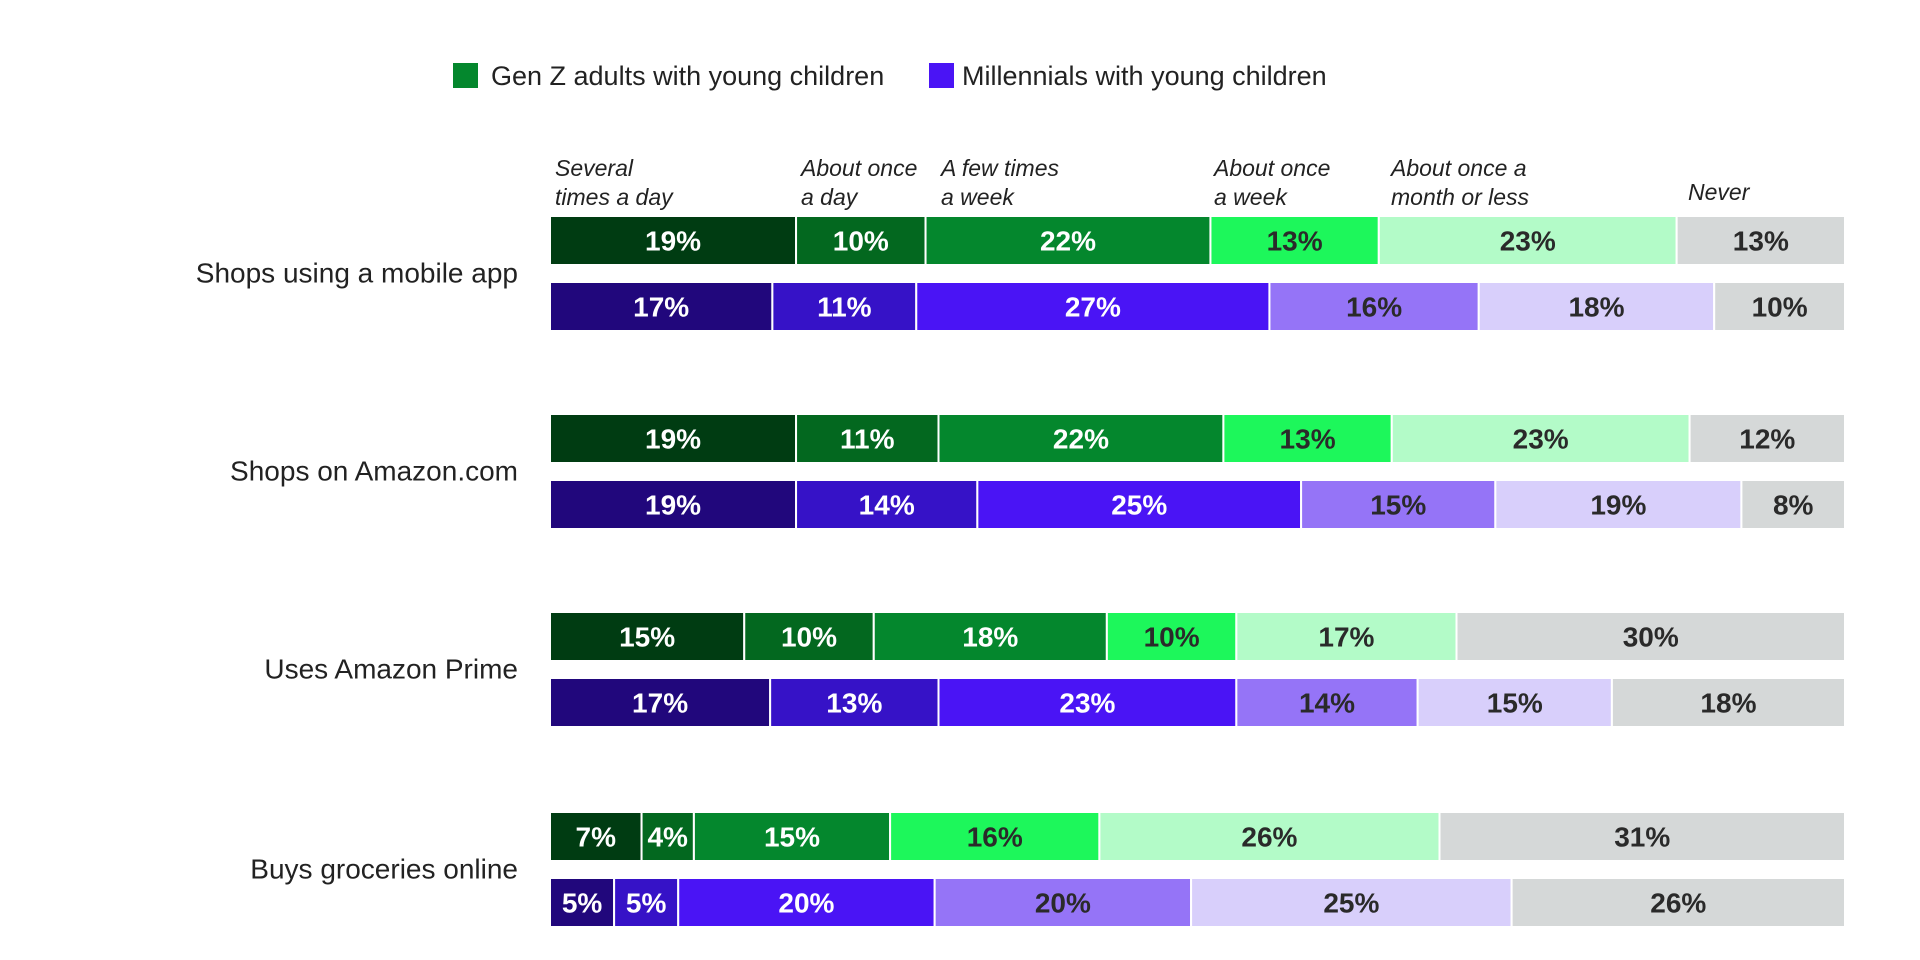 This screenshot has width=1920, height=960. What do you see at coordinates (999, 168) in the screenshot?
I see `column-header-3-line-1: A few times` at bounding box center [999, 168].